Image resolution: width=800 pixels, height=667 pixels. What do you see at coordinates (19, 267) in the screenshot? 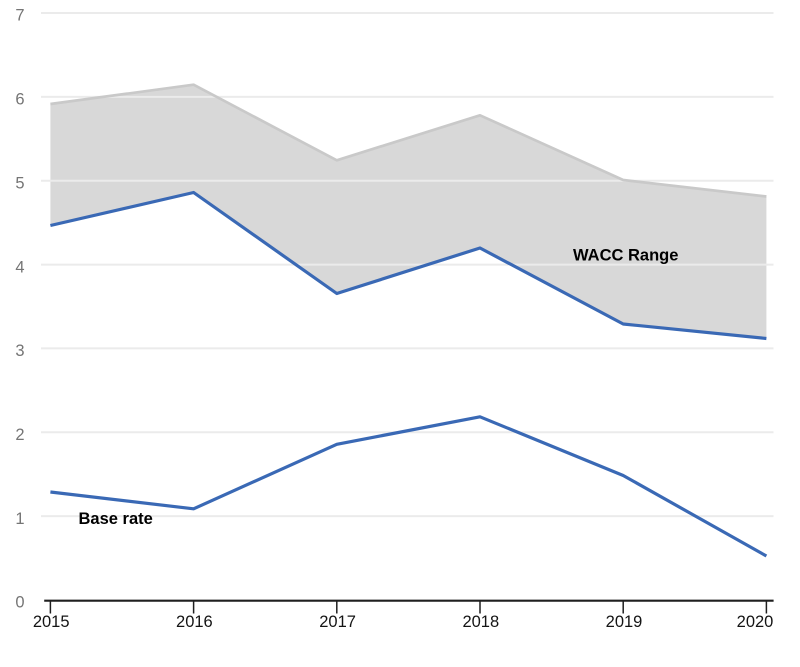
I see `svg-text: 4` at bounding box center [19, 267].